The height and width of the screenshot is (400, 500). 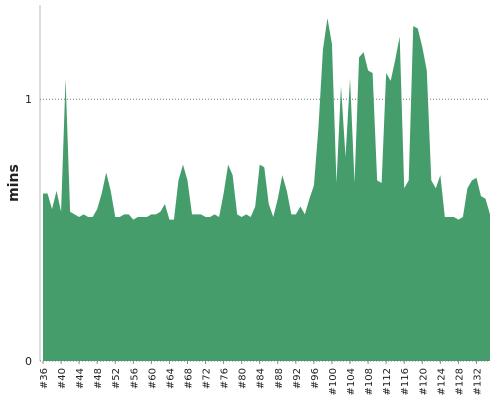 What do you see at coordinates (134, 378) in the screenshot?
I see `x-tick-label: #56` at bounding box center [134, 378].